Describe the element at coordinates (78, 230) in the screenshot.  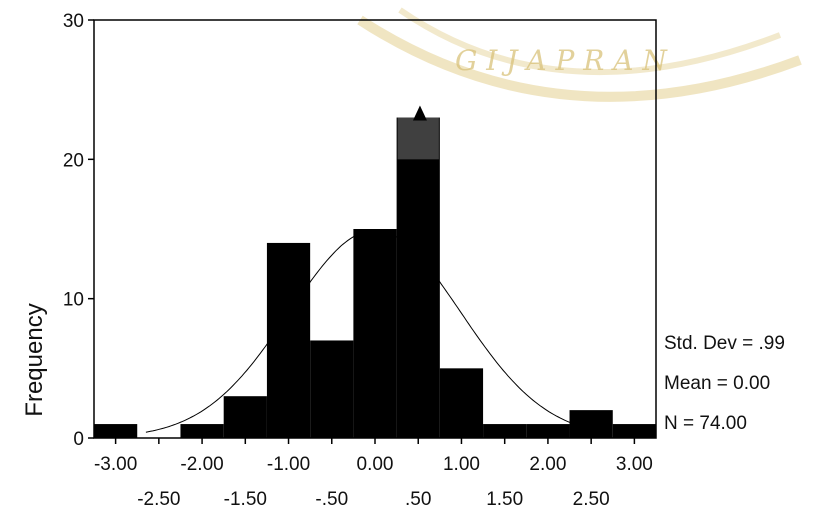
I see `y-axis: 0 10 20 30` at that location.